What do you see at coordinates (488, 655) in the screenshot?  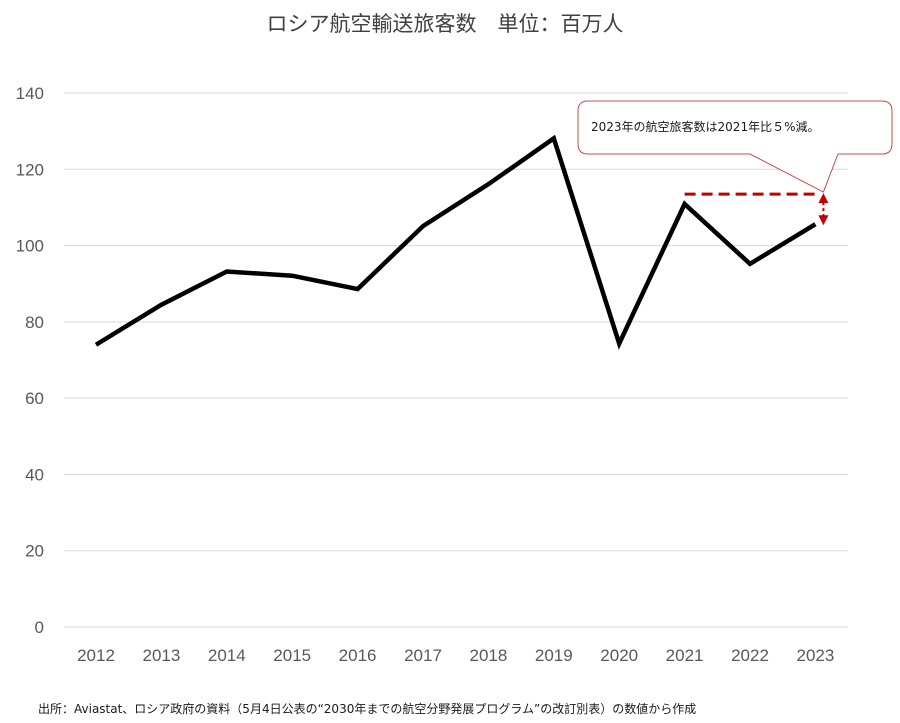 I see `x-tick-label: 2018` at bounding box center [488, 655].